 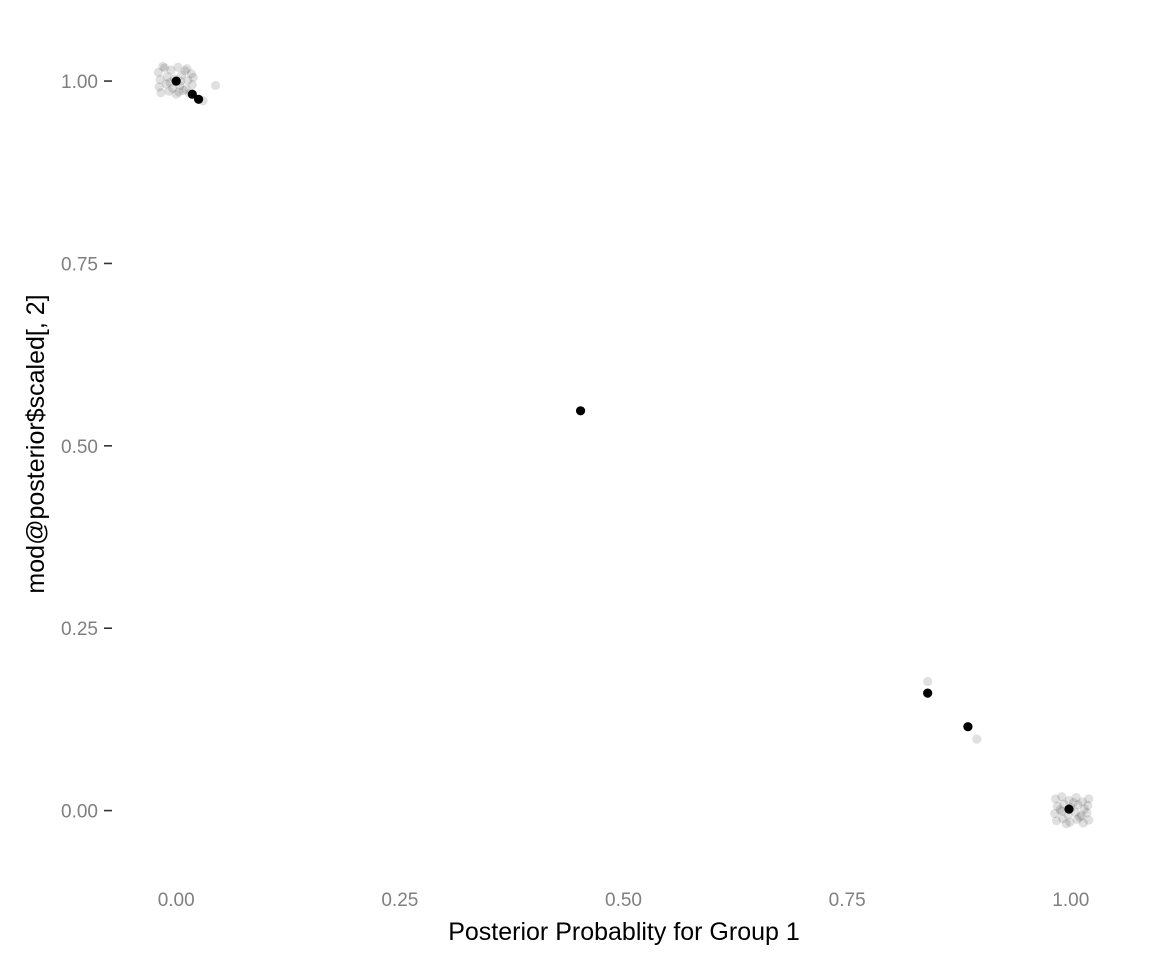 I want to click on y-tick-label: 0.00, so click(x=79, y=812).